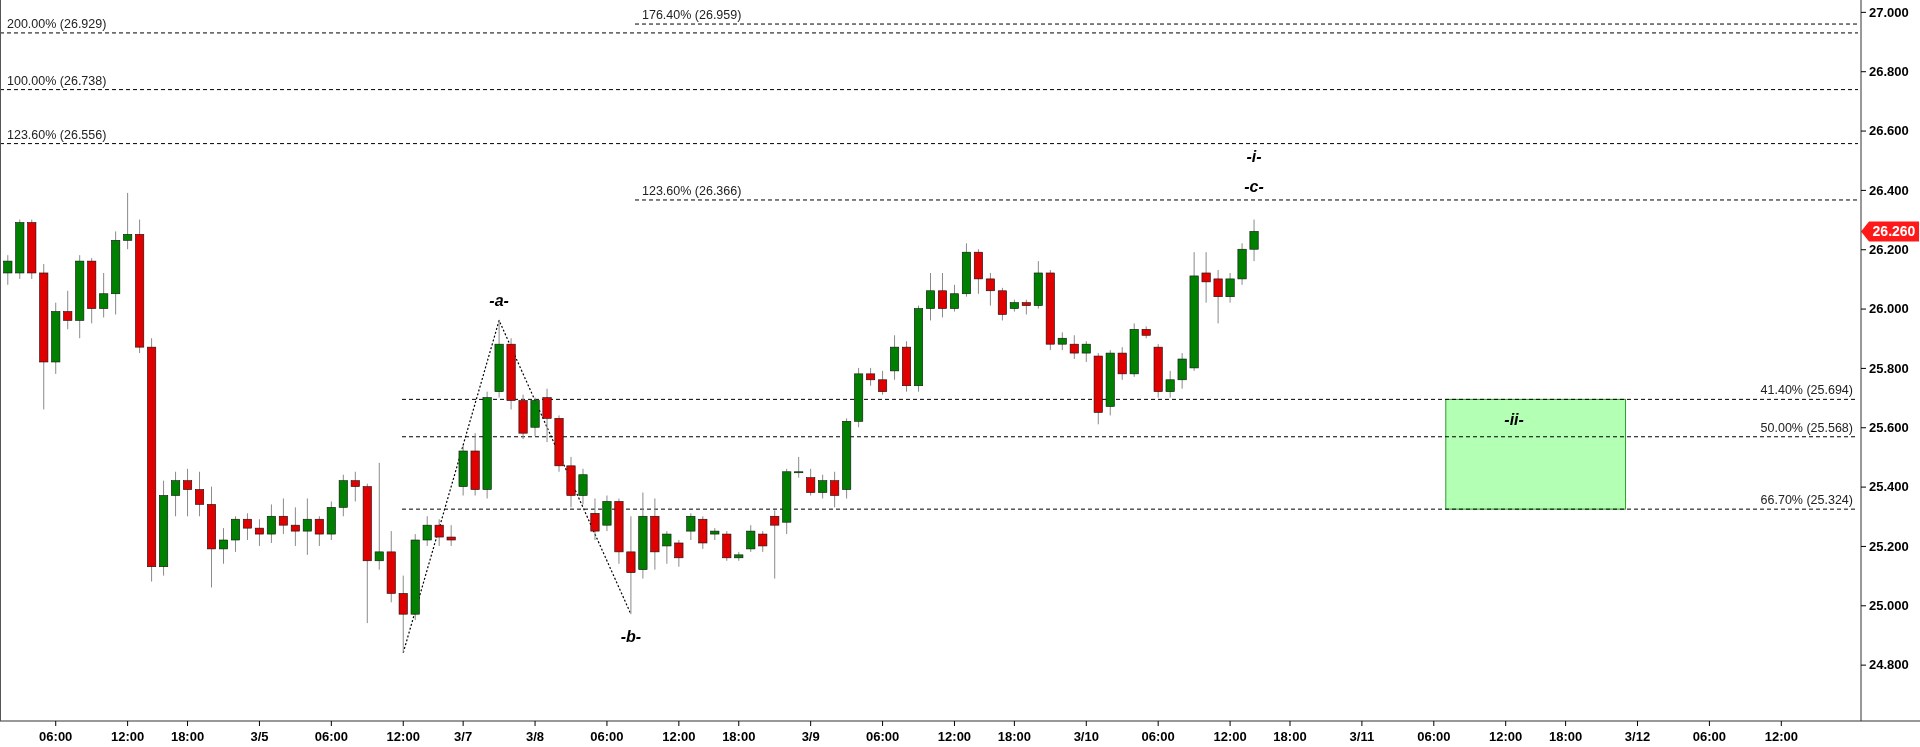  Describe the element at coordinates (57, 134) in the screenshot. I see `ref-line-label: 123.60% (26.556)` at that location.